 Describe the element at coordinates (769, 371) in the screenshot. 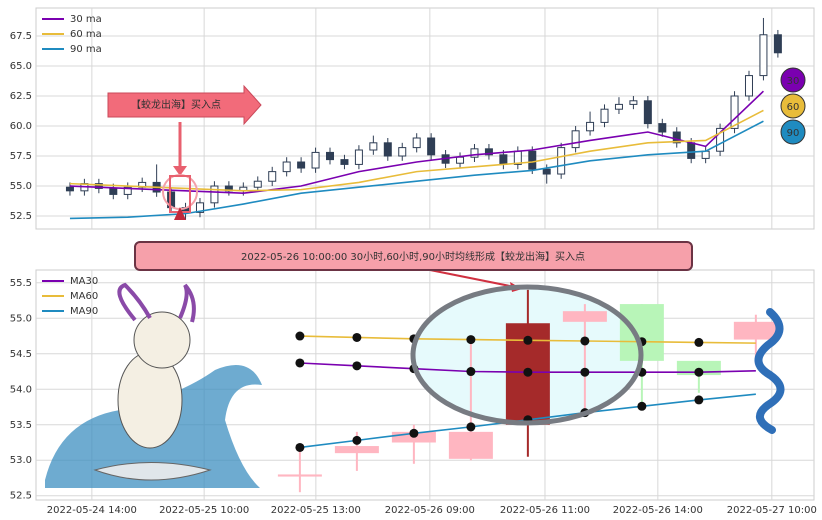

I see `dragon-decoration` at that location.